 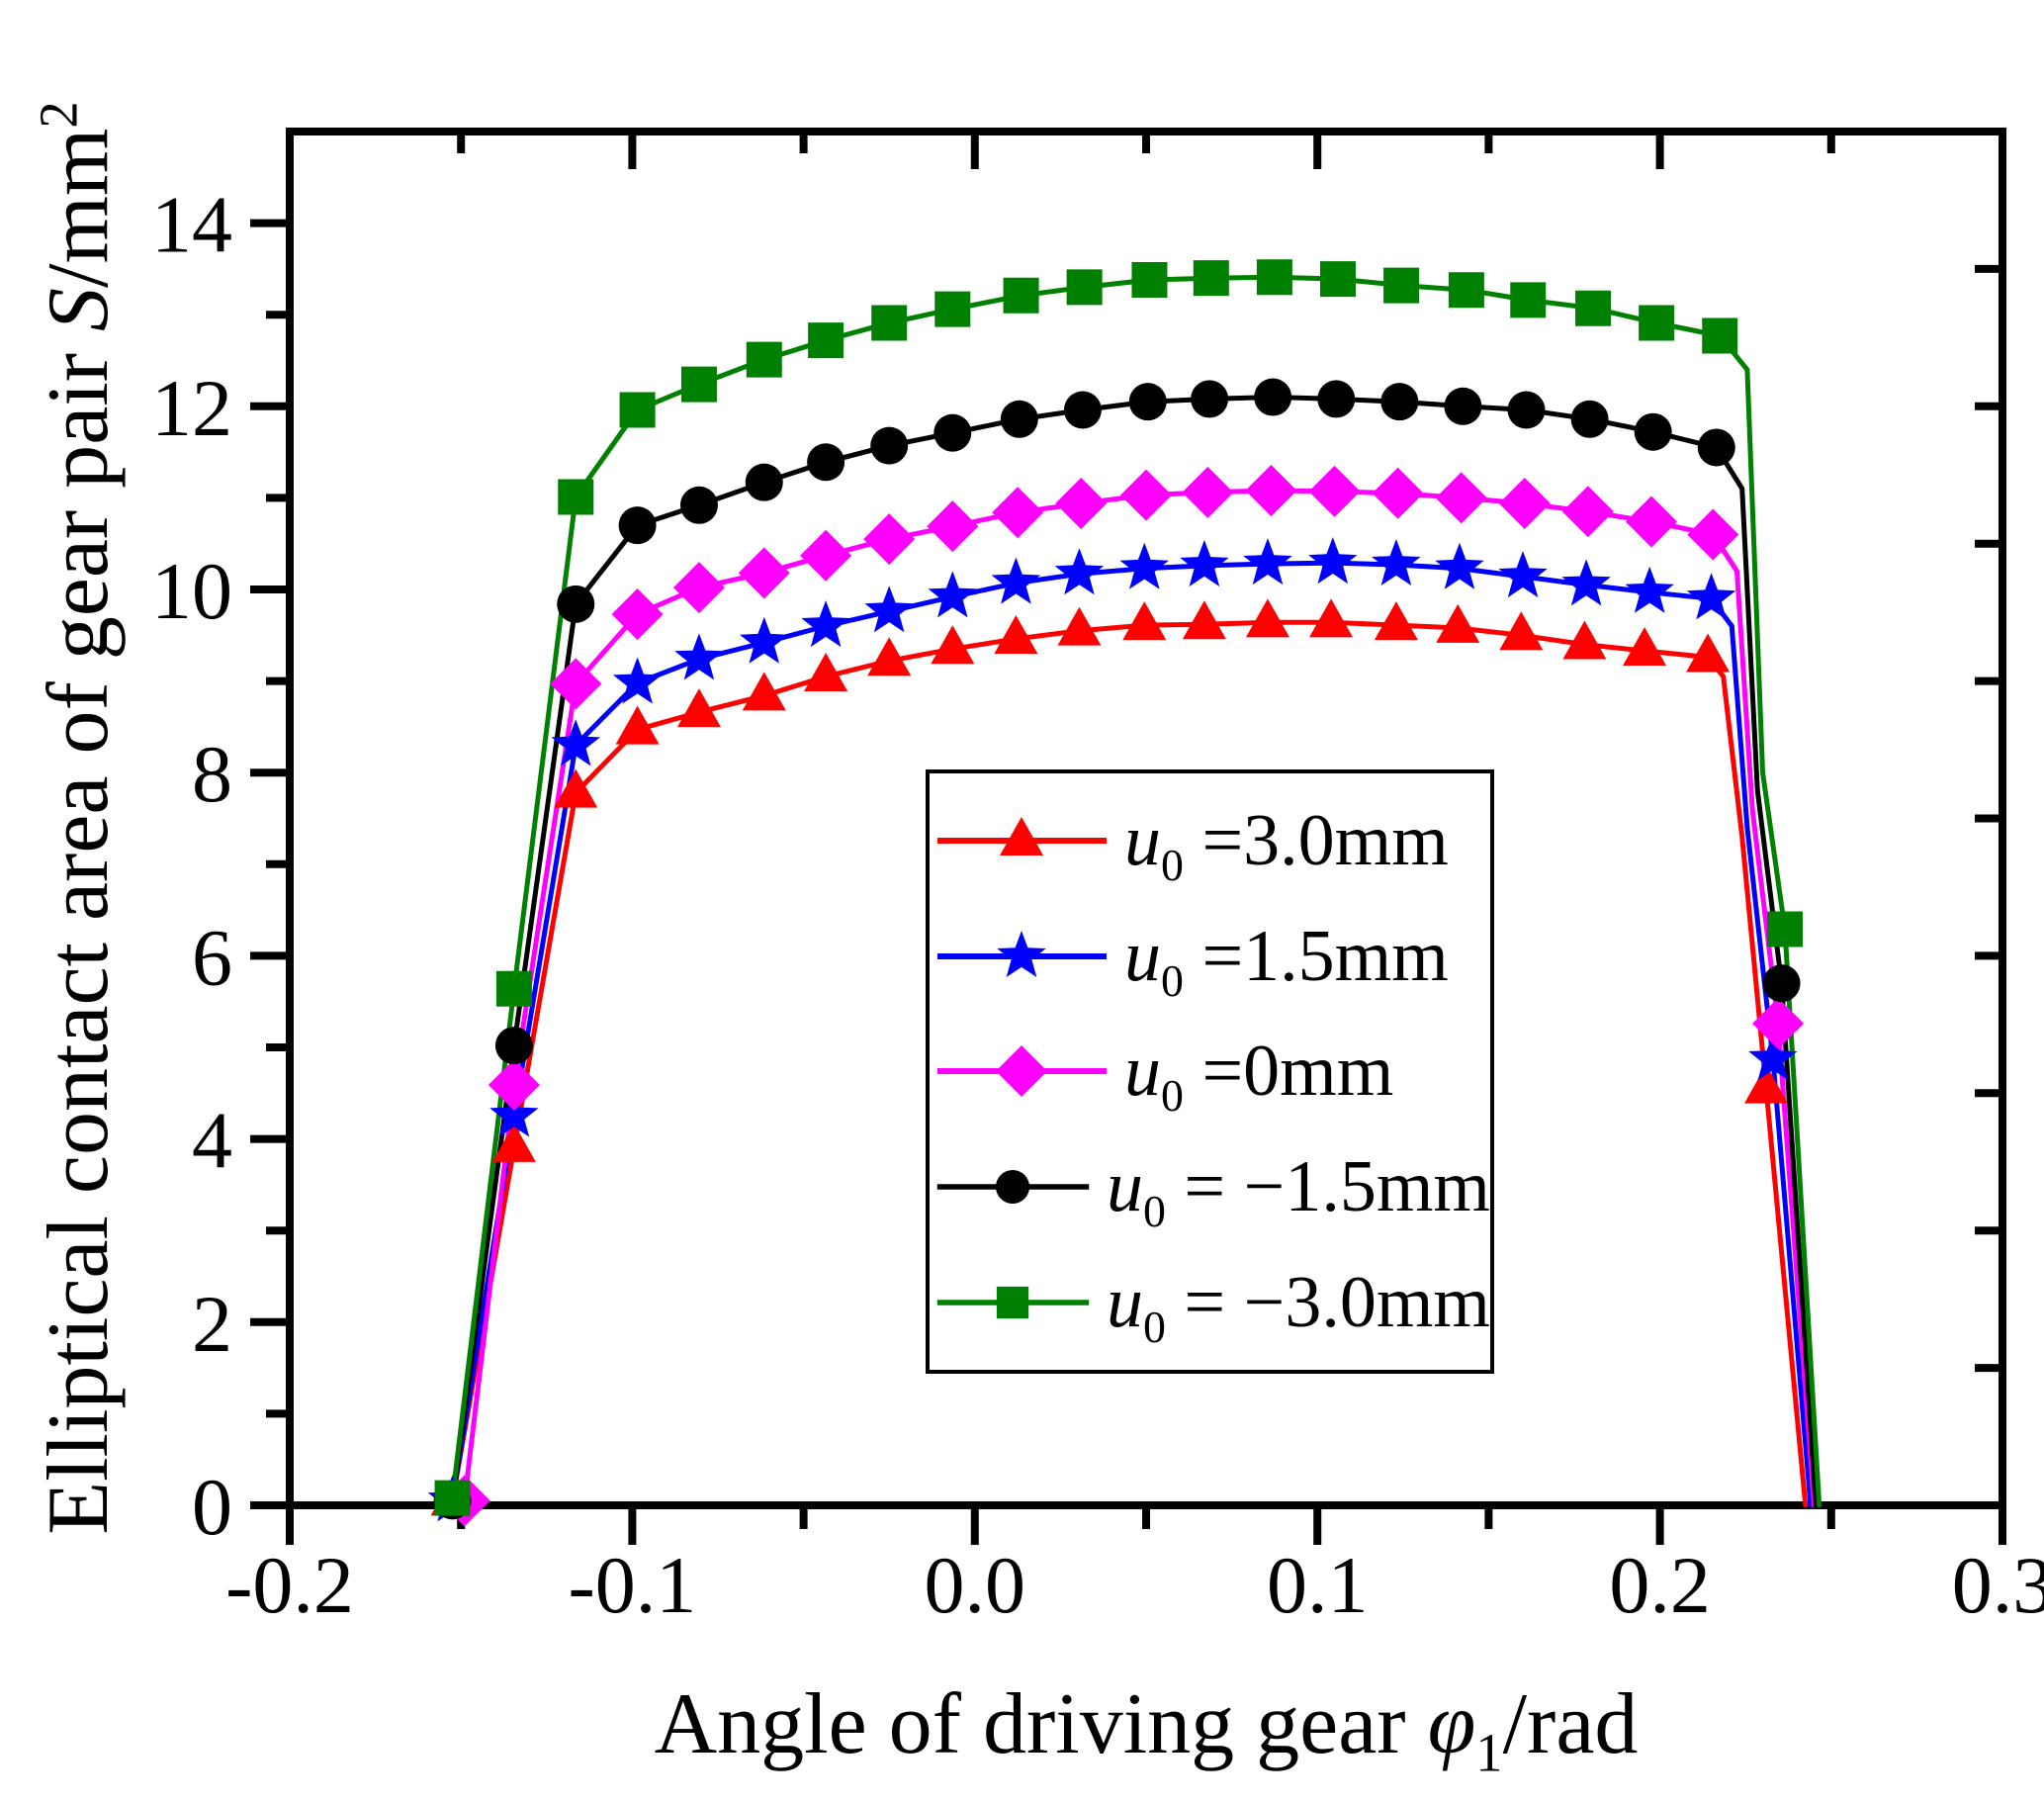 I want to click on legend-item: u0 =1.5mm, so click(x=1212, y=960).